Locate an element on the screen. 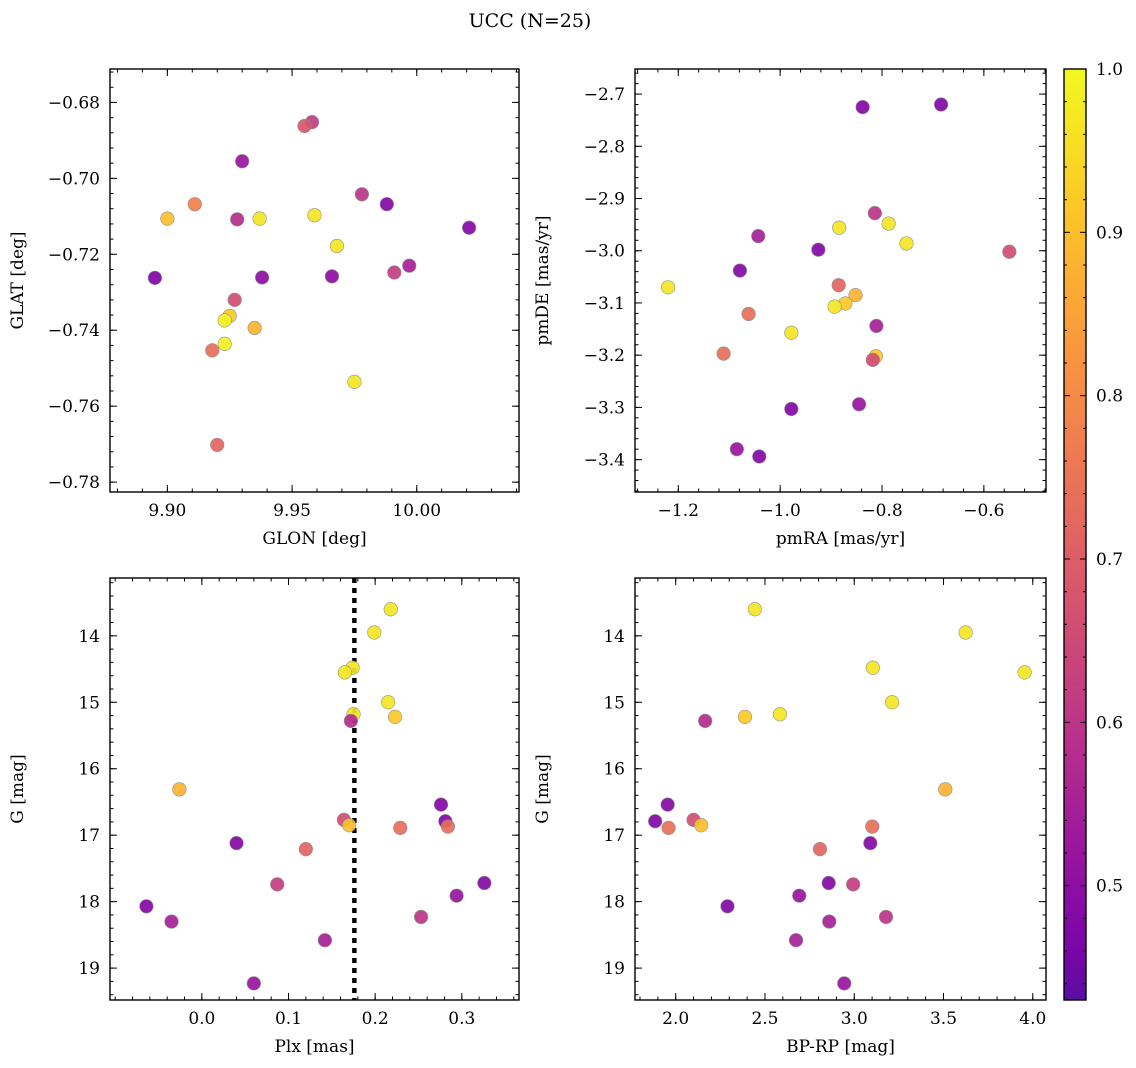  axes-frame is located at coordinates (314, 280).